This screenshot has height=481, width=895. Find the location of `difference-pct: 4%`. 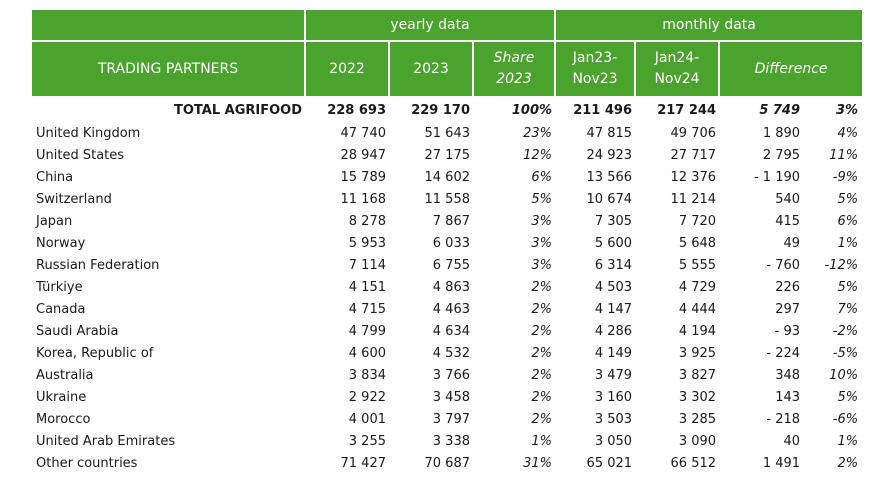

difference-pct: 4% is located at coordinates (848, 133).